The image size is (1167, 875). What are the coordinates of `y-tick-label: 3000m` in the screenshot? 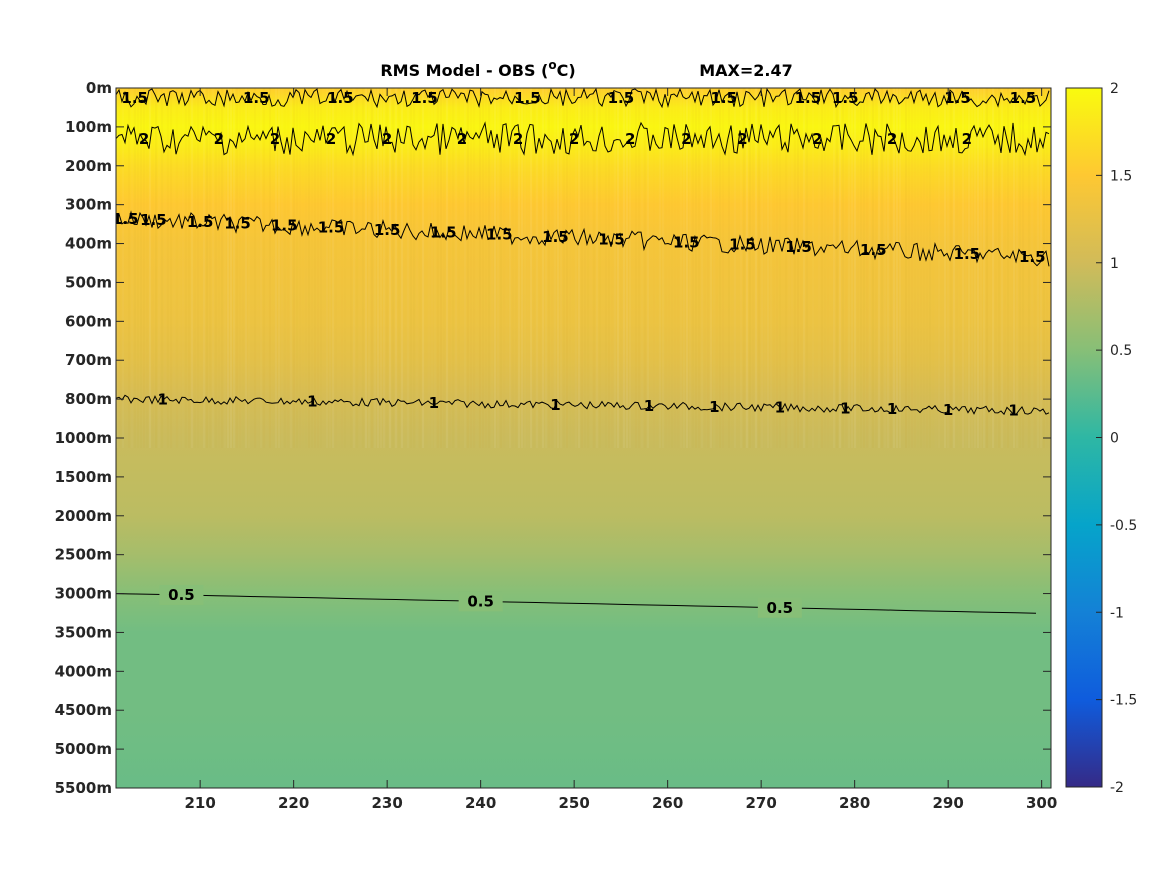 It's located at (83, 594).